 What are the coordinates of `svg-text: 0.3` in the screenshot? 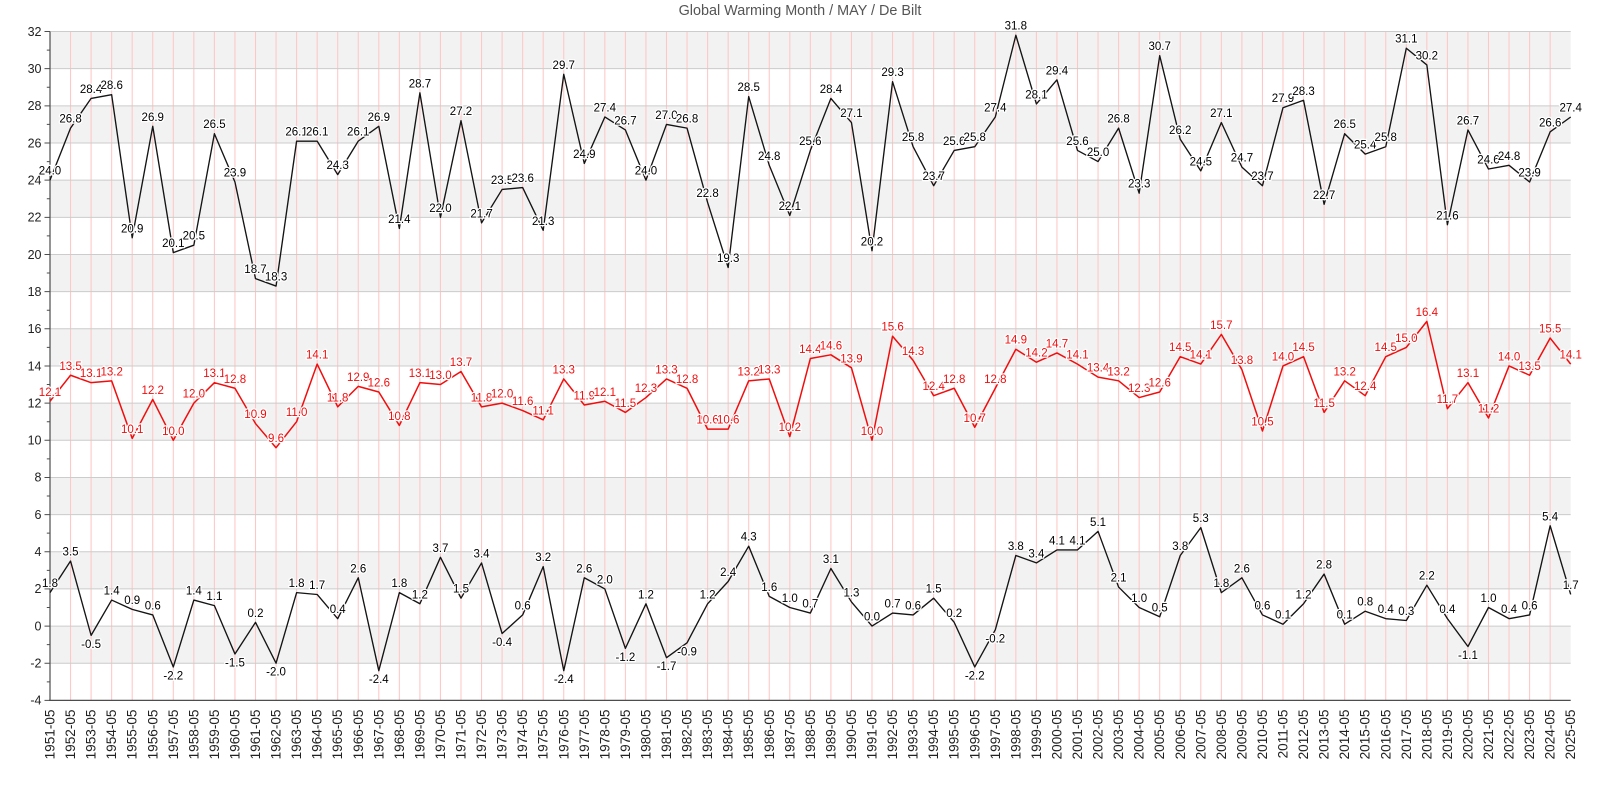 It's located at (1406, 612).